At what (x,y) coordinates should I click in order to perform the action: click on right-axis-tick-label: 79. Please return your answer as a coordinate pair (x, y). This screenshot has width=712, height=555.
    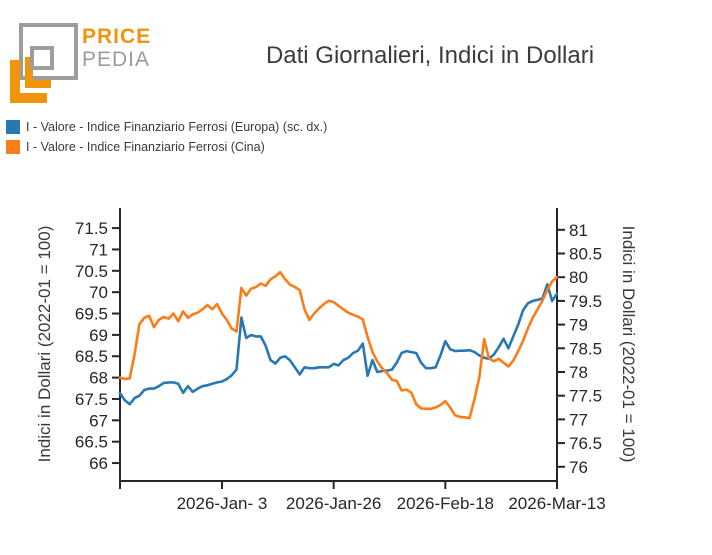
    Looking at the image, I should click on (578, 325).